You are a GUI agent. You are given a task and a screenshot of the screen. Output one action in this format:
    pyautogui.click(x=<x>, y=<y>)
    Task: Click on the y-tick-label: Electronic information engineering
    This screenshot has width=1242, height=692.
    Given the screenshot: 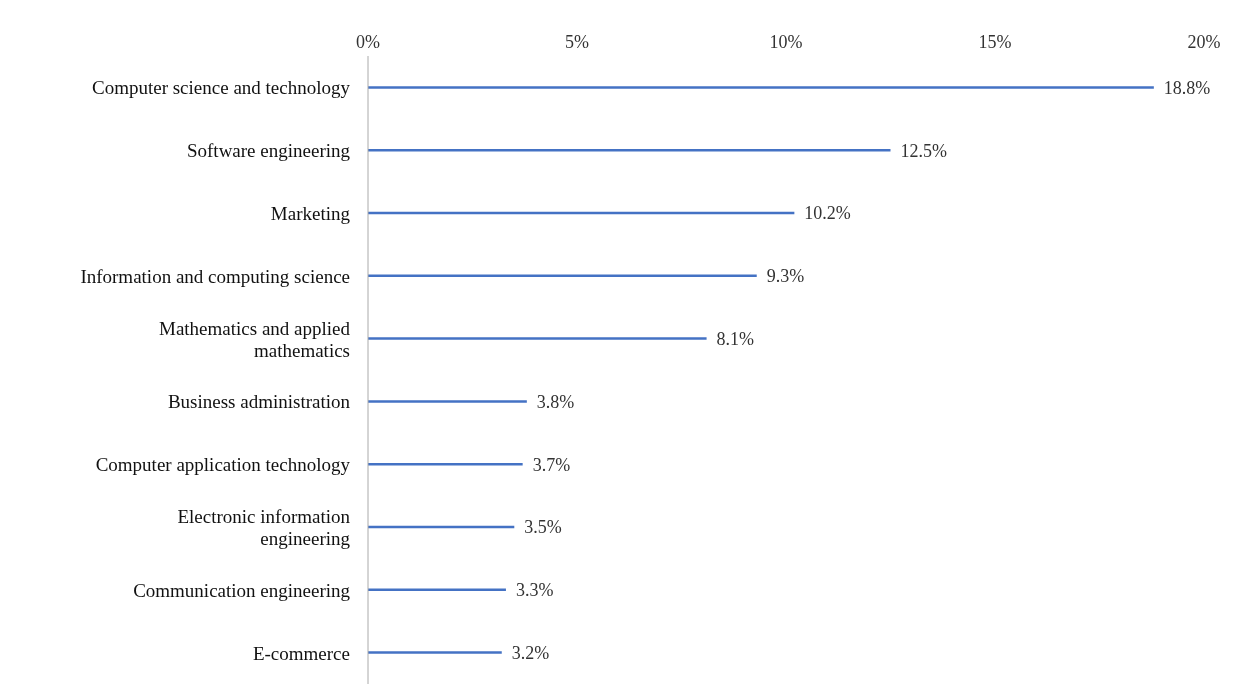 What is the action you would take?
    pyautogui.click(x=264, y=527)
    